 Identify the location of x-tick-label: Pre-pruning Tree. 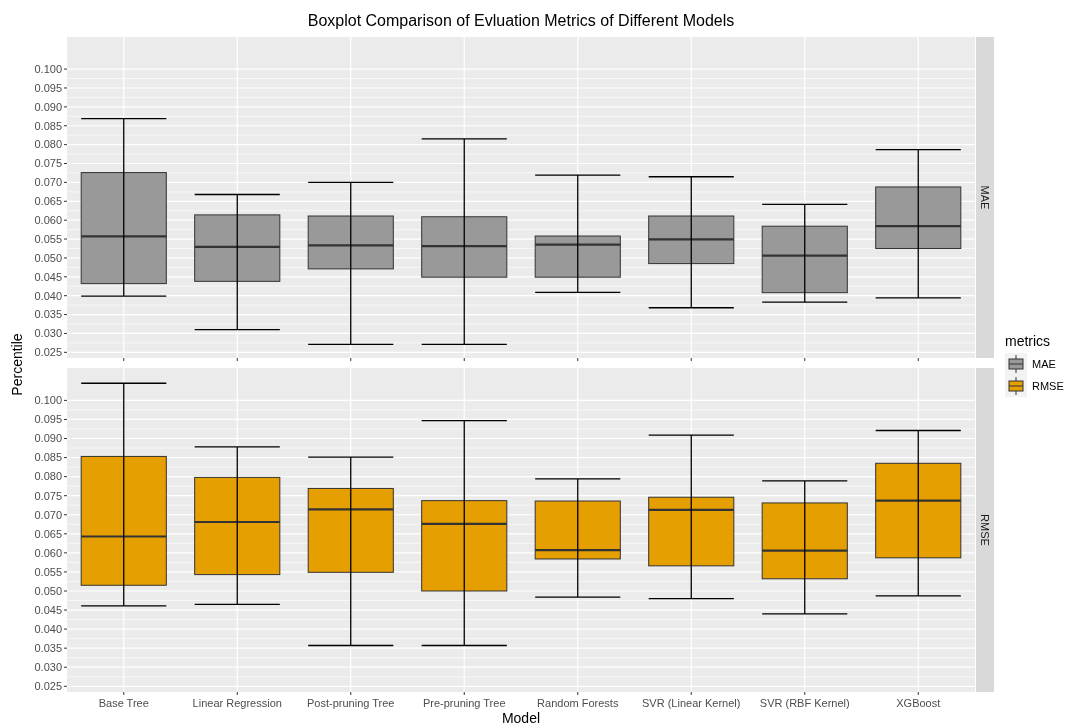
(464, 703).